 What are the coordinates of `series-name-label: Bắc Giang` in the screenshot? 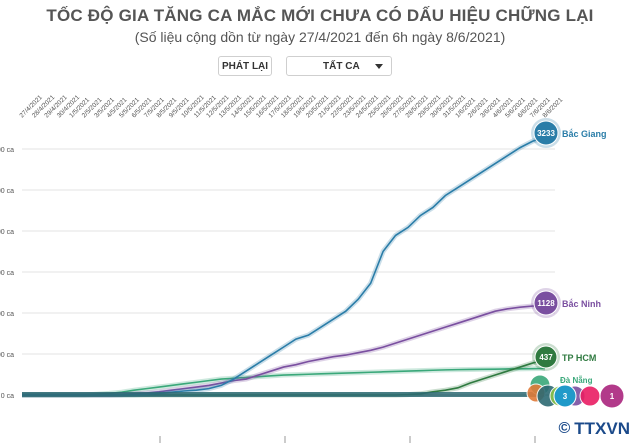 It's located at (584, 133).